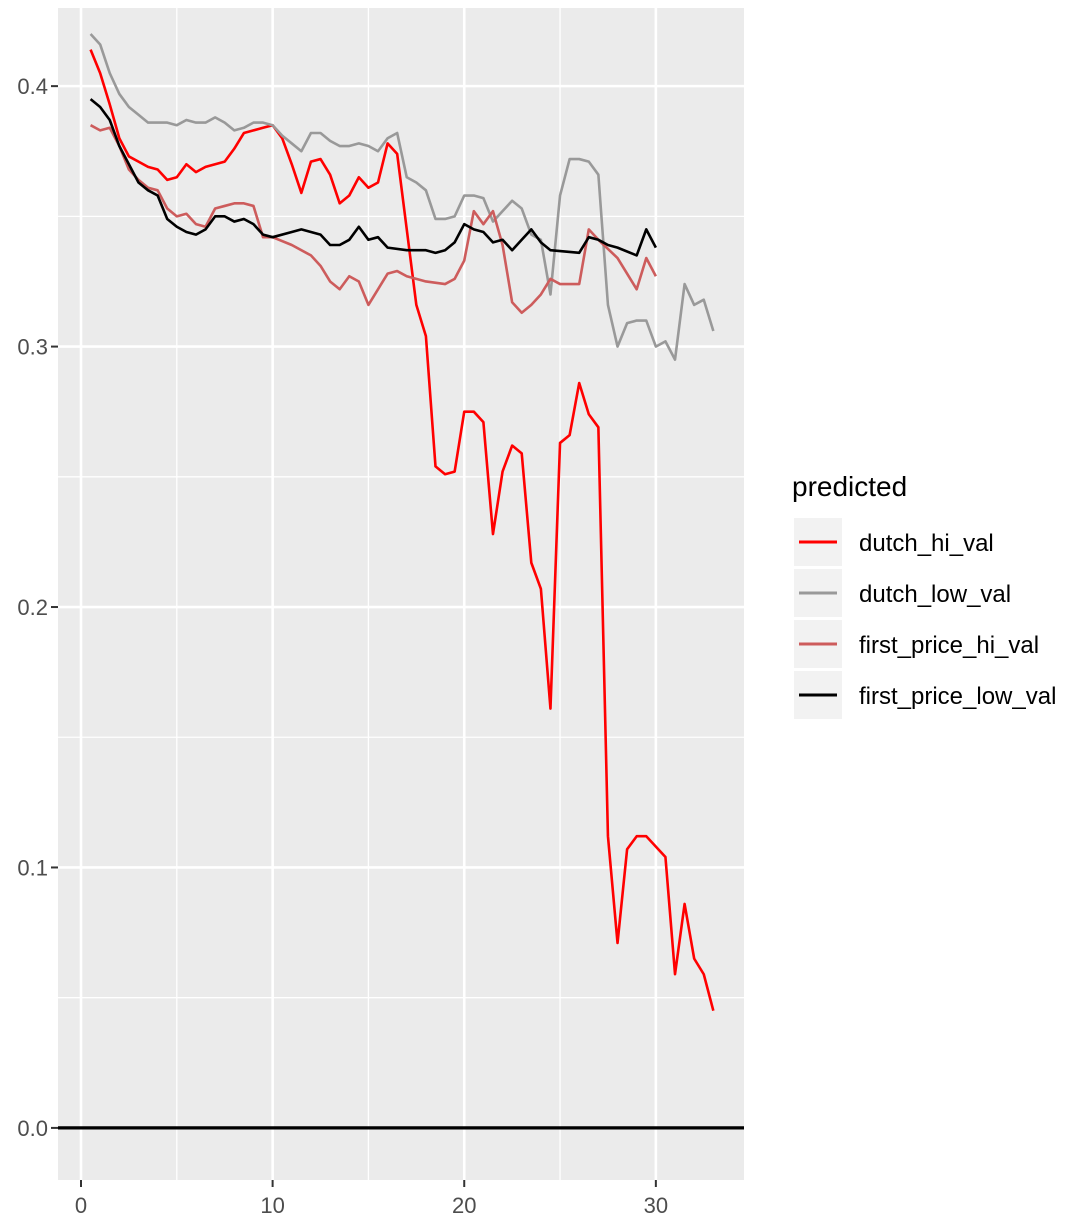  I want to click on y-axis: 0.0 0.1 0.2 0.3 0.4, so click(37, 607).